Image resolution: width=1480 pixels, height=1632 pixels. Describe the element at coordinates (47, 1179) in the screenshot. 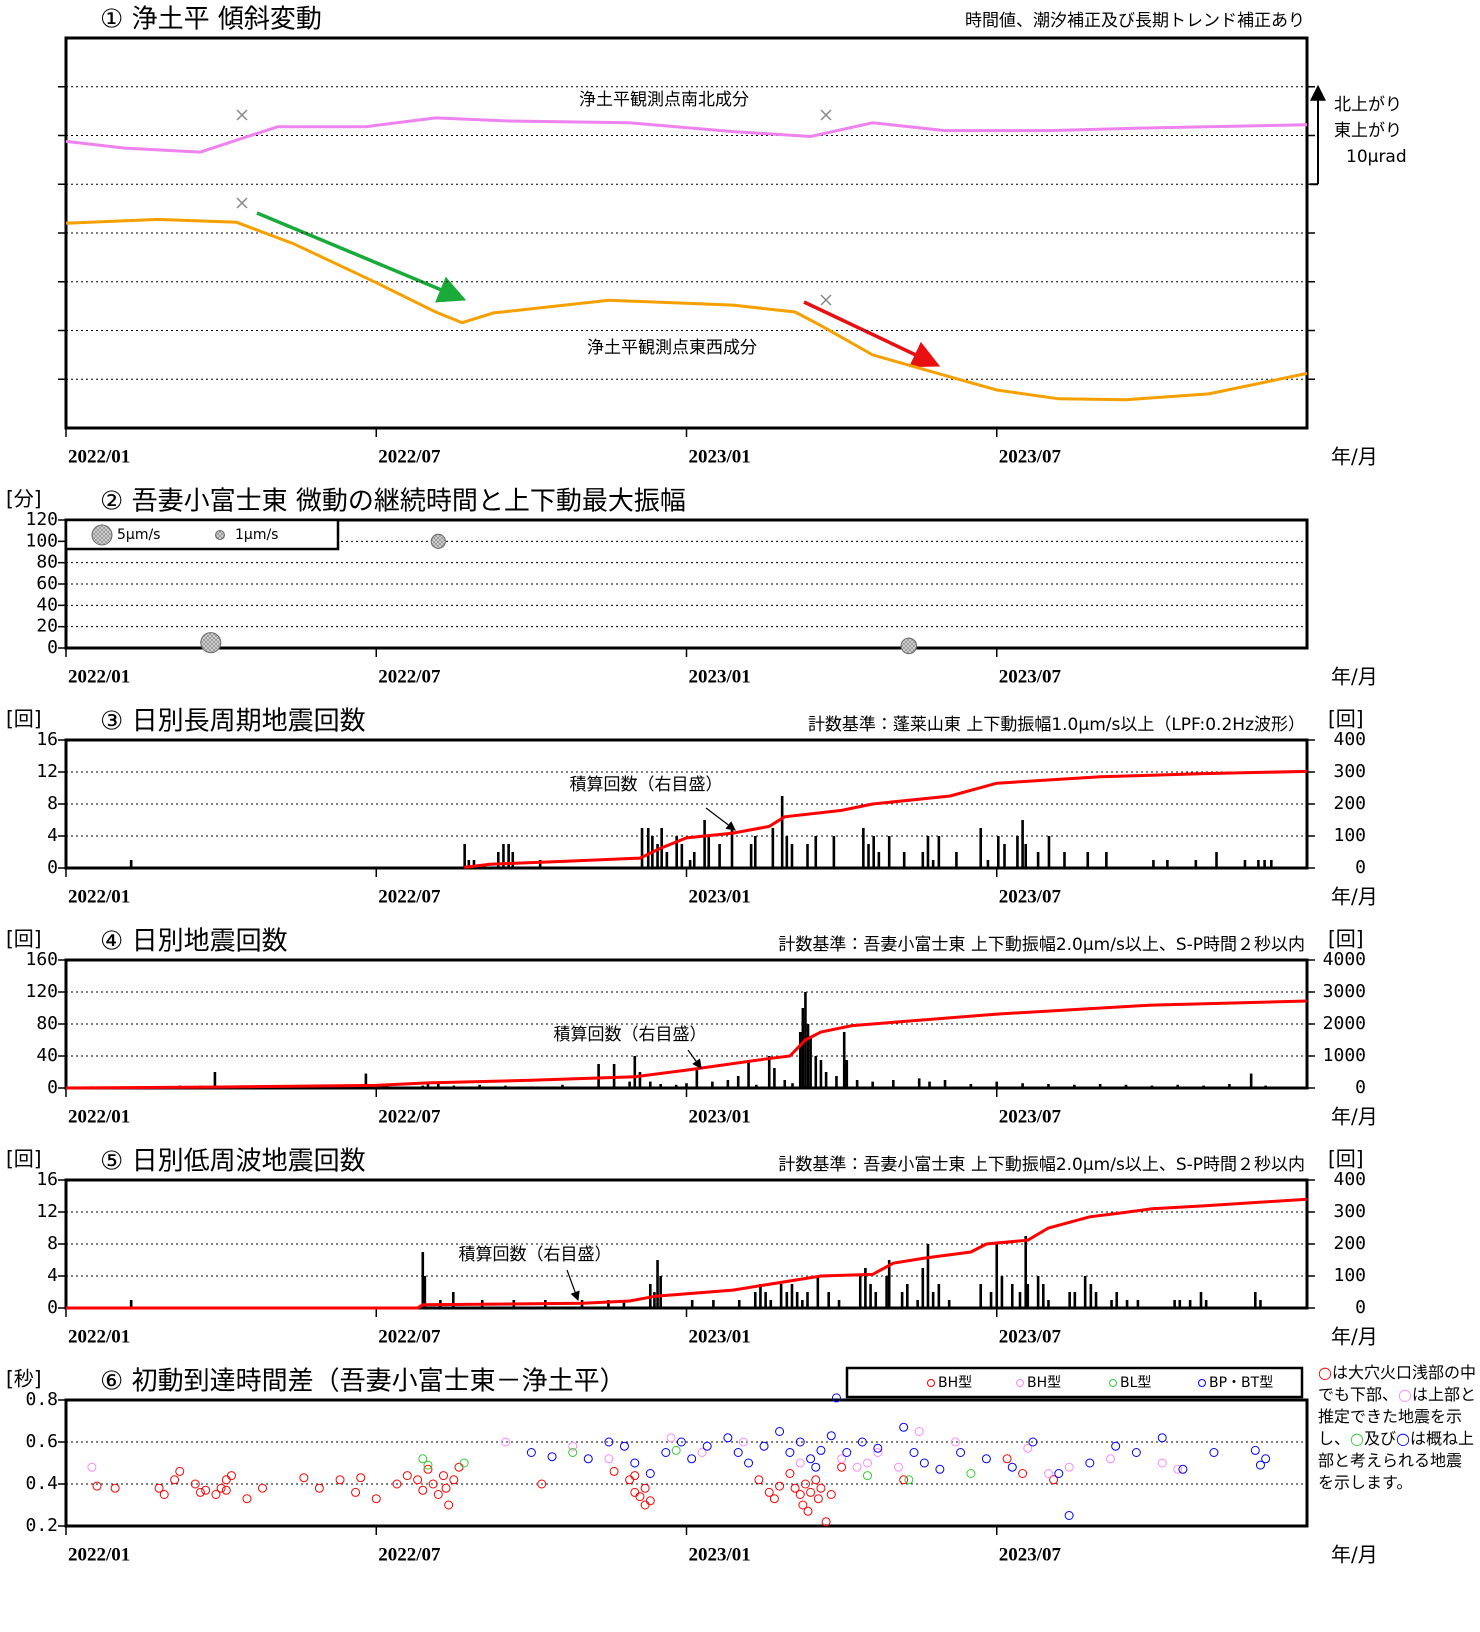

I see `y-tick-label: 16` at that location.